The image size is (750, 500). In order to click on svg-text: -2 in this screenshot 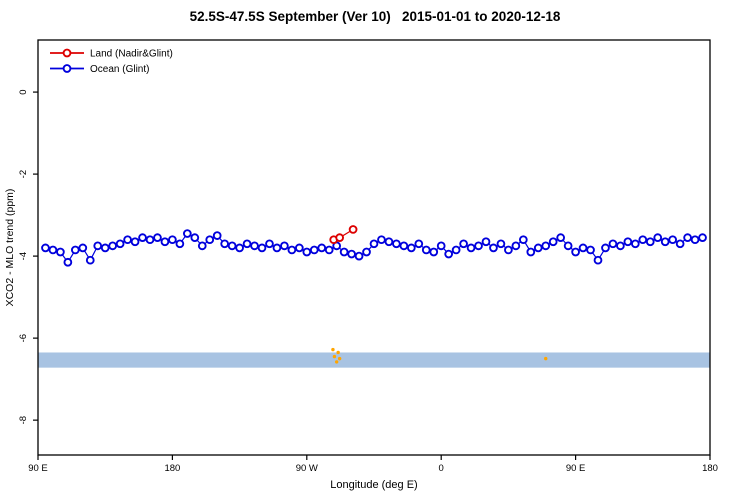, I will do `click(23, 174)`.